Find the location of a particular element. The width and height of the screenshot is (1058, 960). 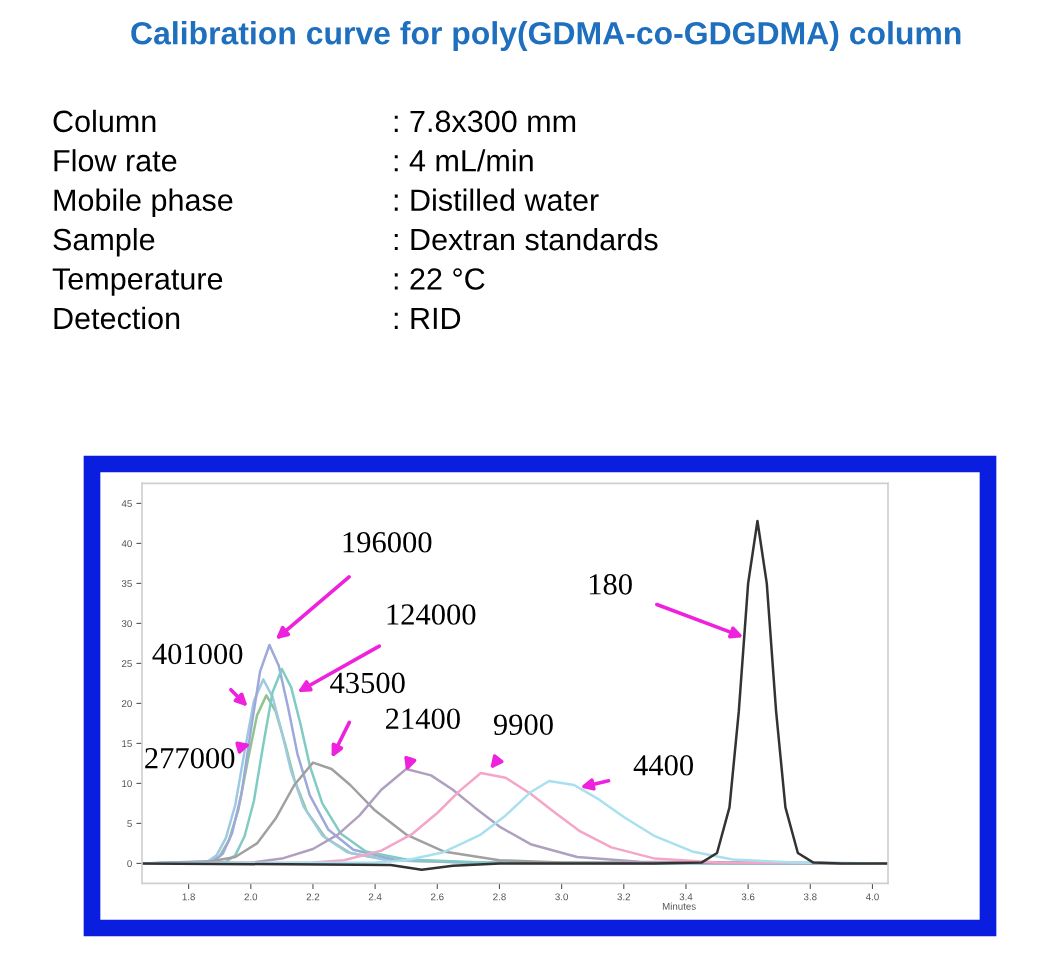

annotation: 277000 is located at coordinates (190, 758).